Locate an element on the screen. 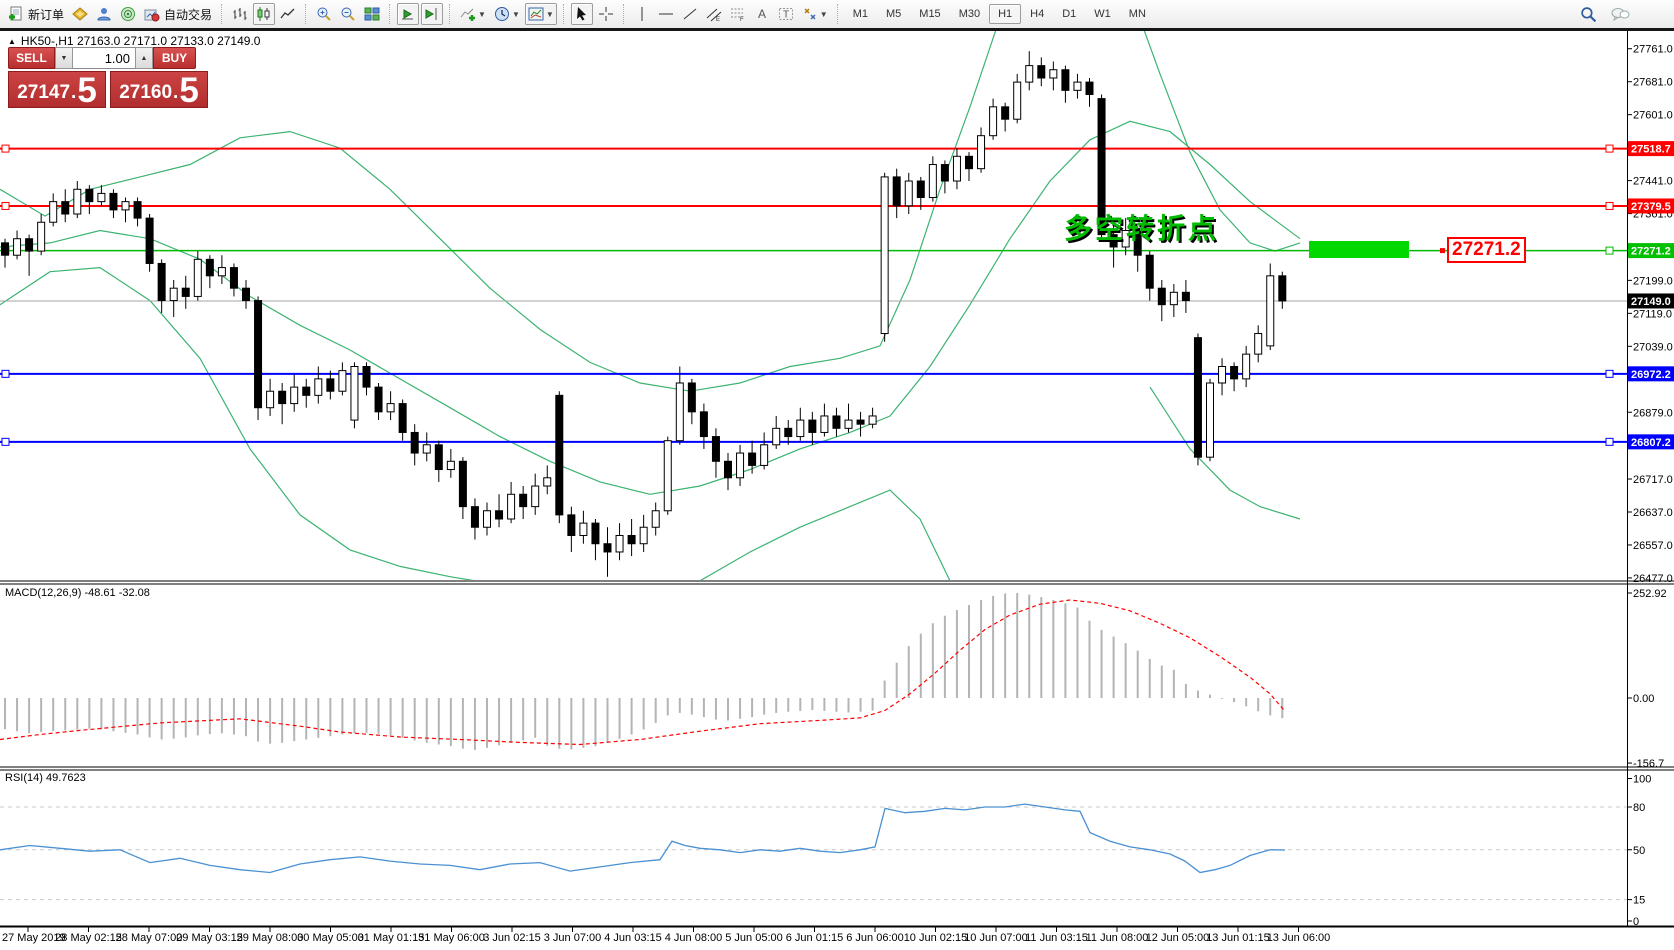 The height and width of the screenshot is (950, 1674). chevron-up-icon: ▲ is located at coordinates (144, 58).